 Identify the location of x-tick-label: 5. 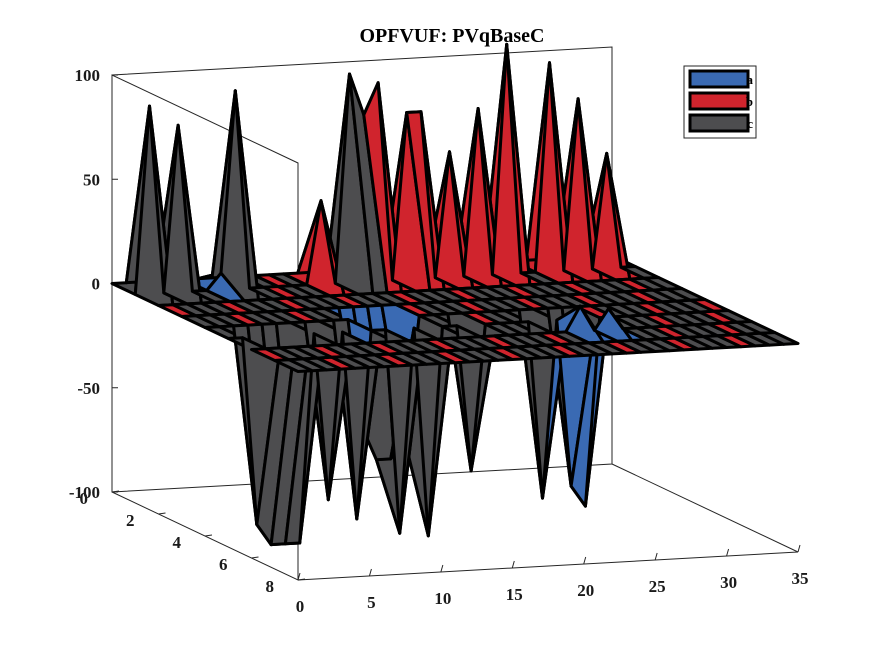
(371, 602).